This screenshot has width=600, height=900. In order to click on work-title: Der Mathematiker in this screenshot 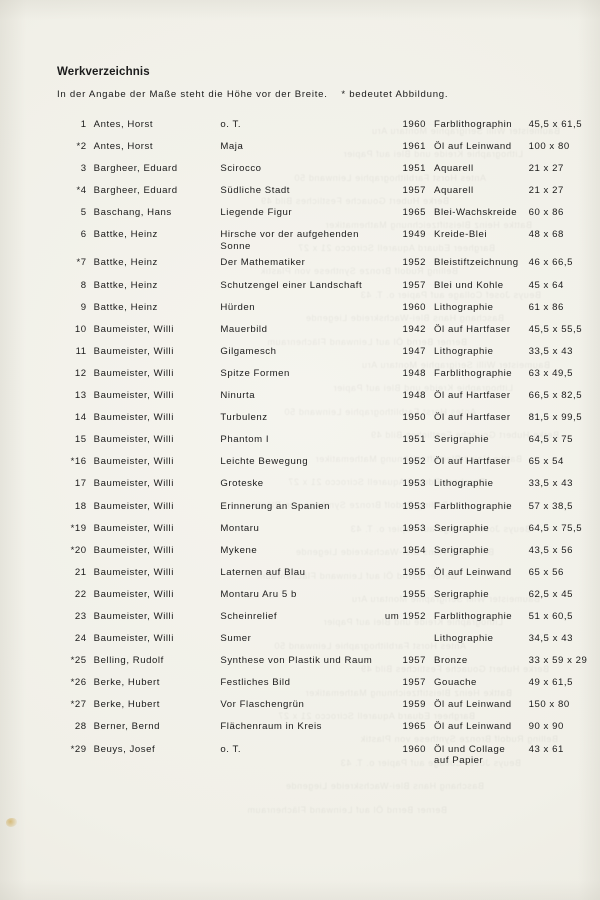, I will do `click(263, 263)`.